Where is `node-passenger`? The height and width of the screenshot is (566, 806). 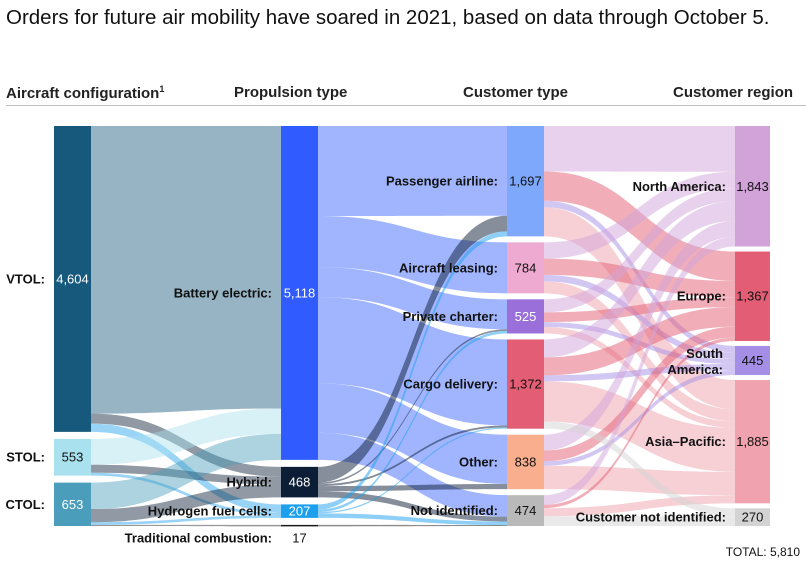 node-passenger is located at coordinates (525, 181).